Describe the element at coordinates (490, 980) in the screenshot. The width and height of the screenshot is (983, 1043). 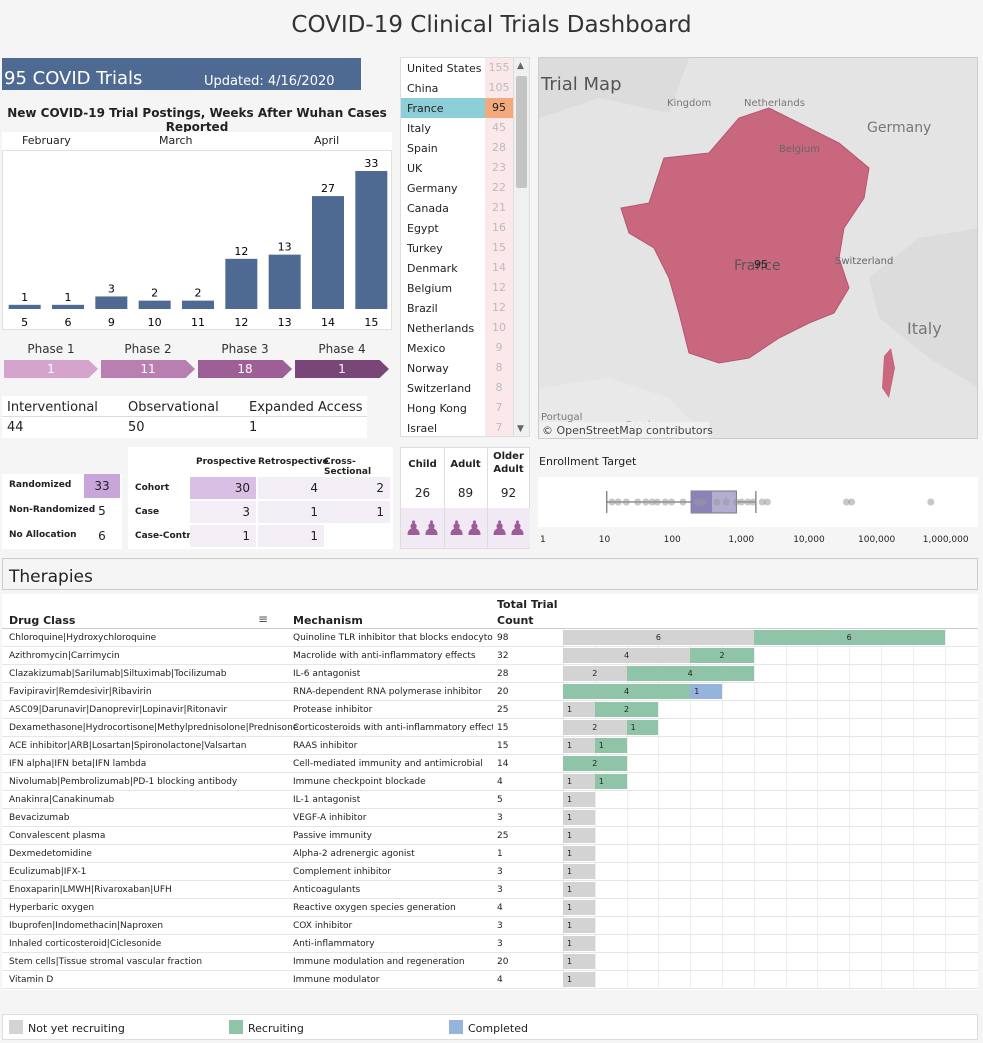
I see `table-row: Vitamin D Immune modulator 4 1` at that location.